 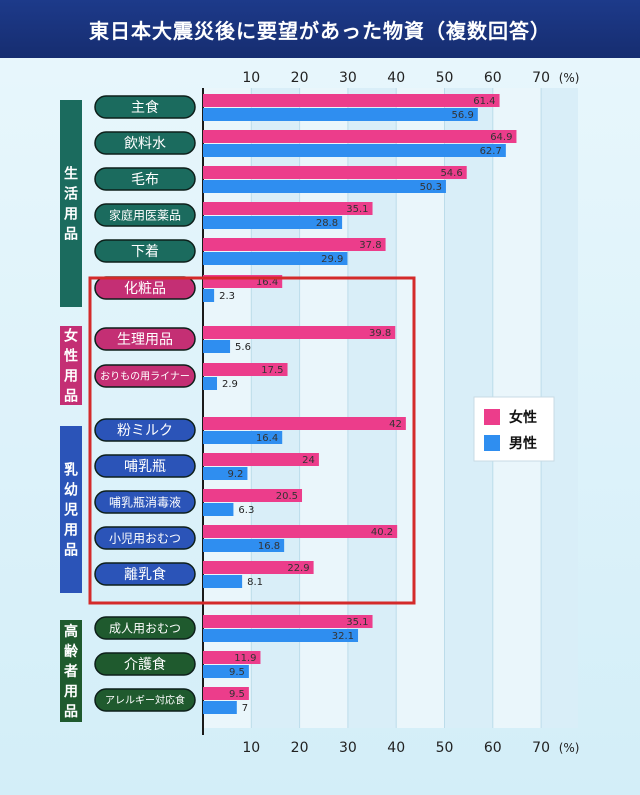 I want to click on value-label-male: 62.7, so click(x=491, y=151).